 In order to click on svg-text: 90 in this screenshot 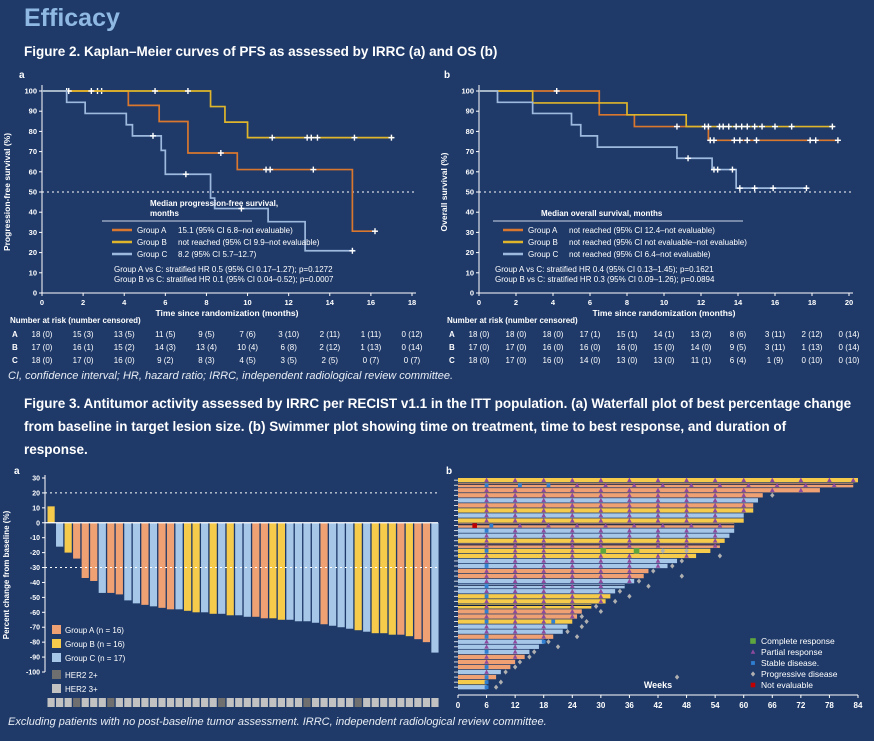, I will do `click(470, 111)`.